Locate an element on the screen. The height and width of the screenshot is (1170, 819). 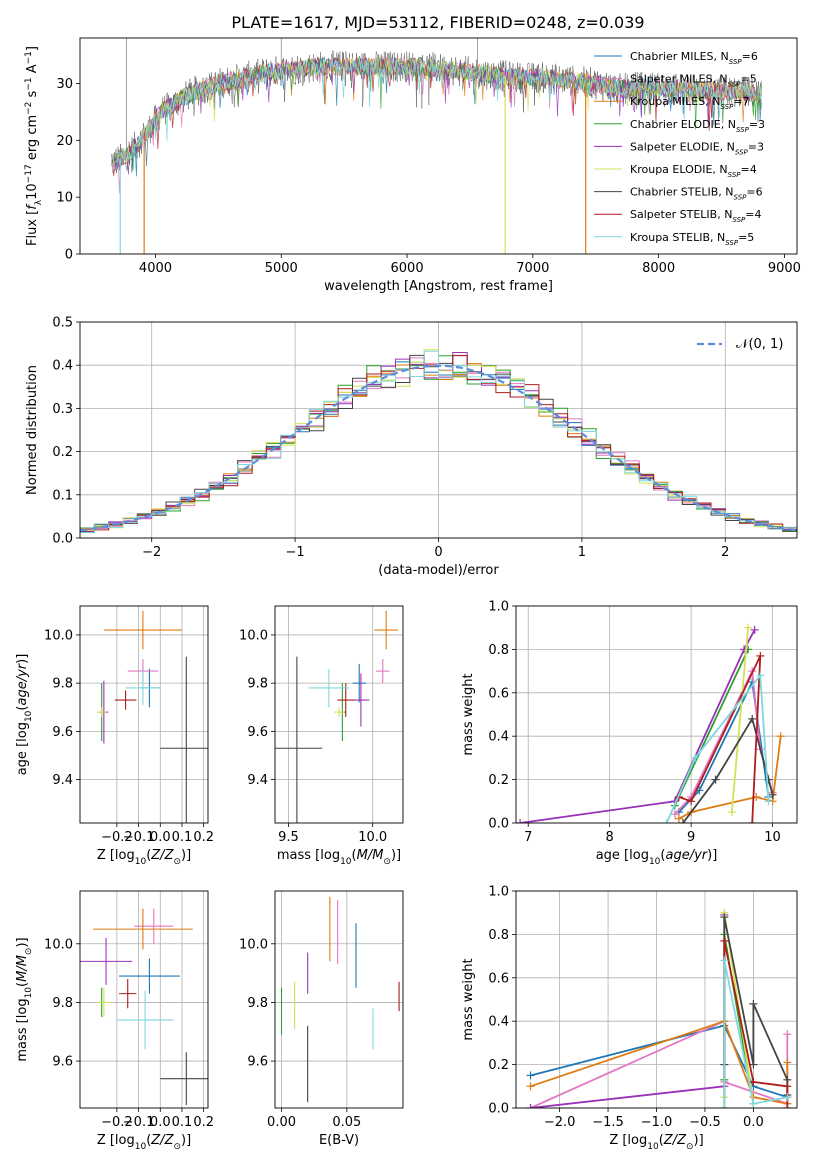
normal-curve is located at coordinates (438, 448).